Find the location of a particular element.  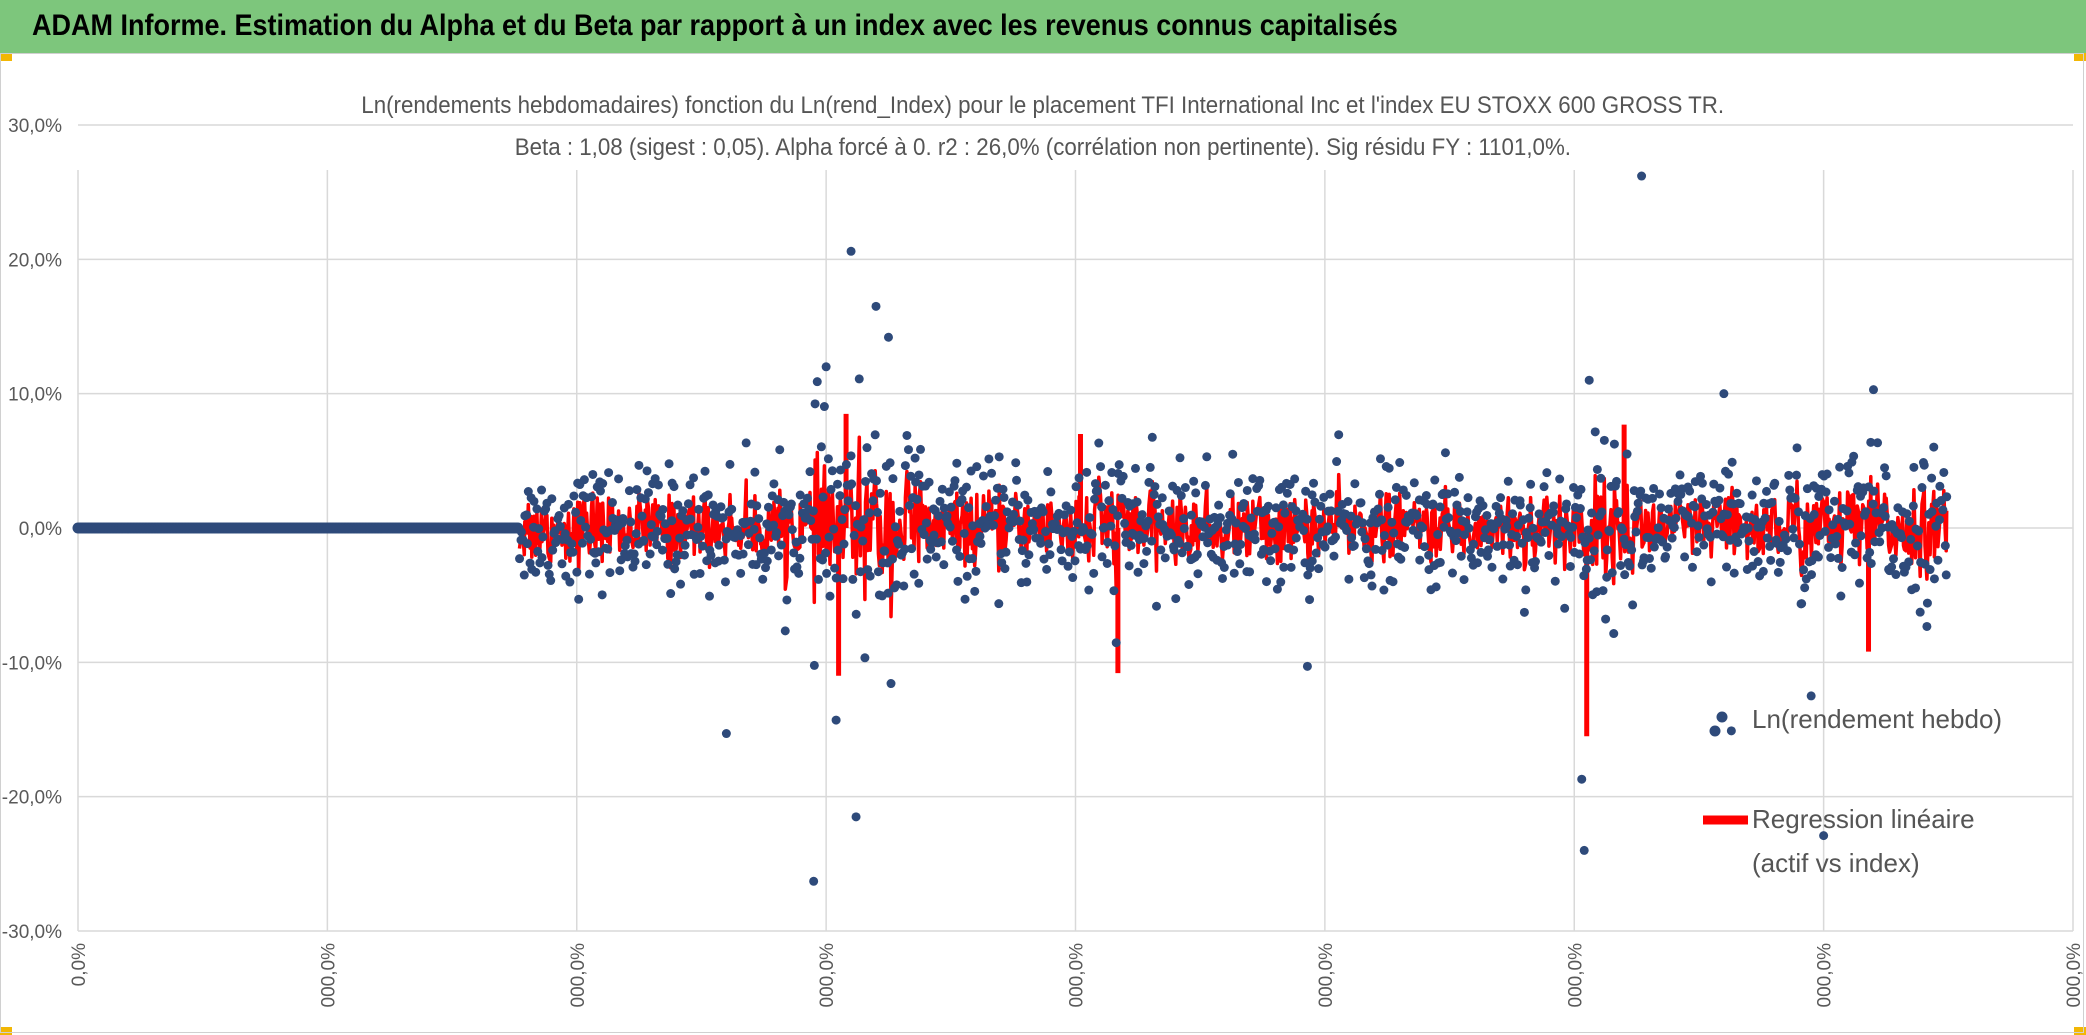

x-tick-label: 000,0% is located at coordinates (827, 975).